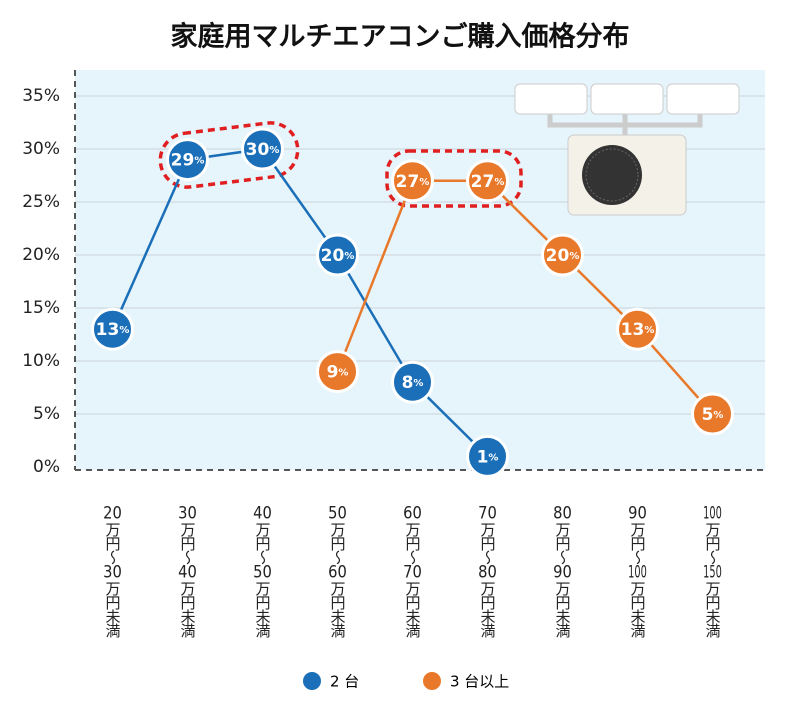 This screenshot has width=800, height=701. What do you see at coordinates (41, 255) in the screenshot?
I see `y-tick-label: 20%` at bounding box center [41, 255].